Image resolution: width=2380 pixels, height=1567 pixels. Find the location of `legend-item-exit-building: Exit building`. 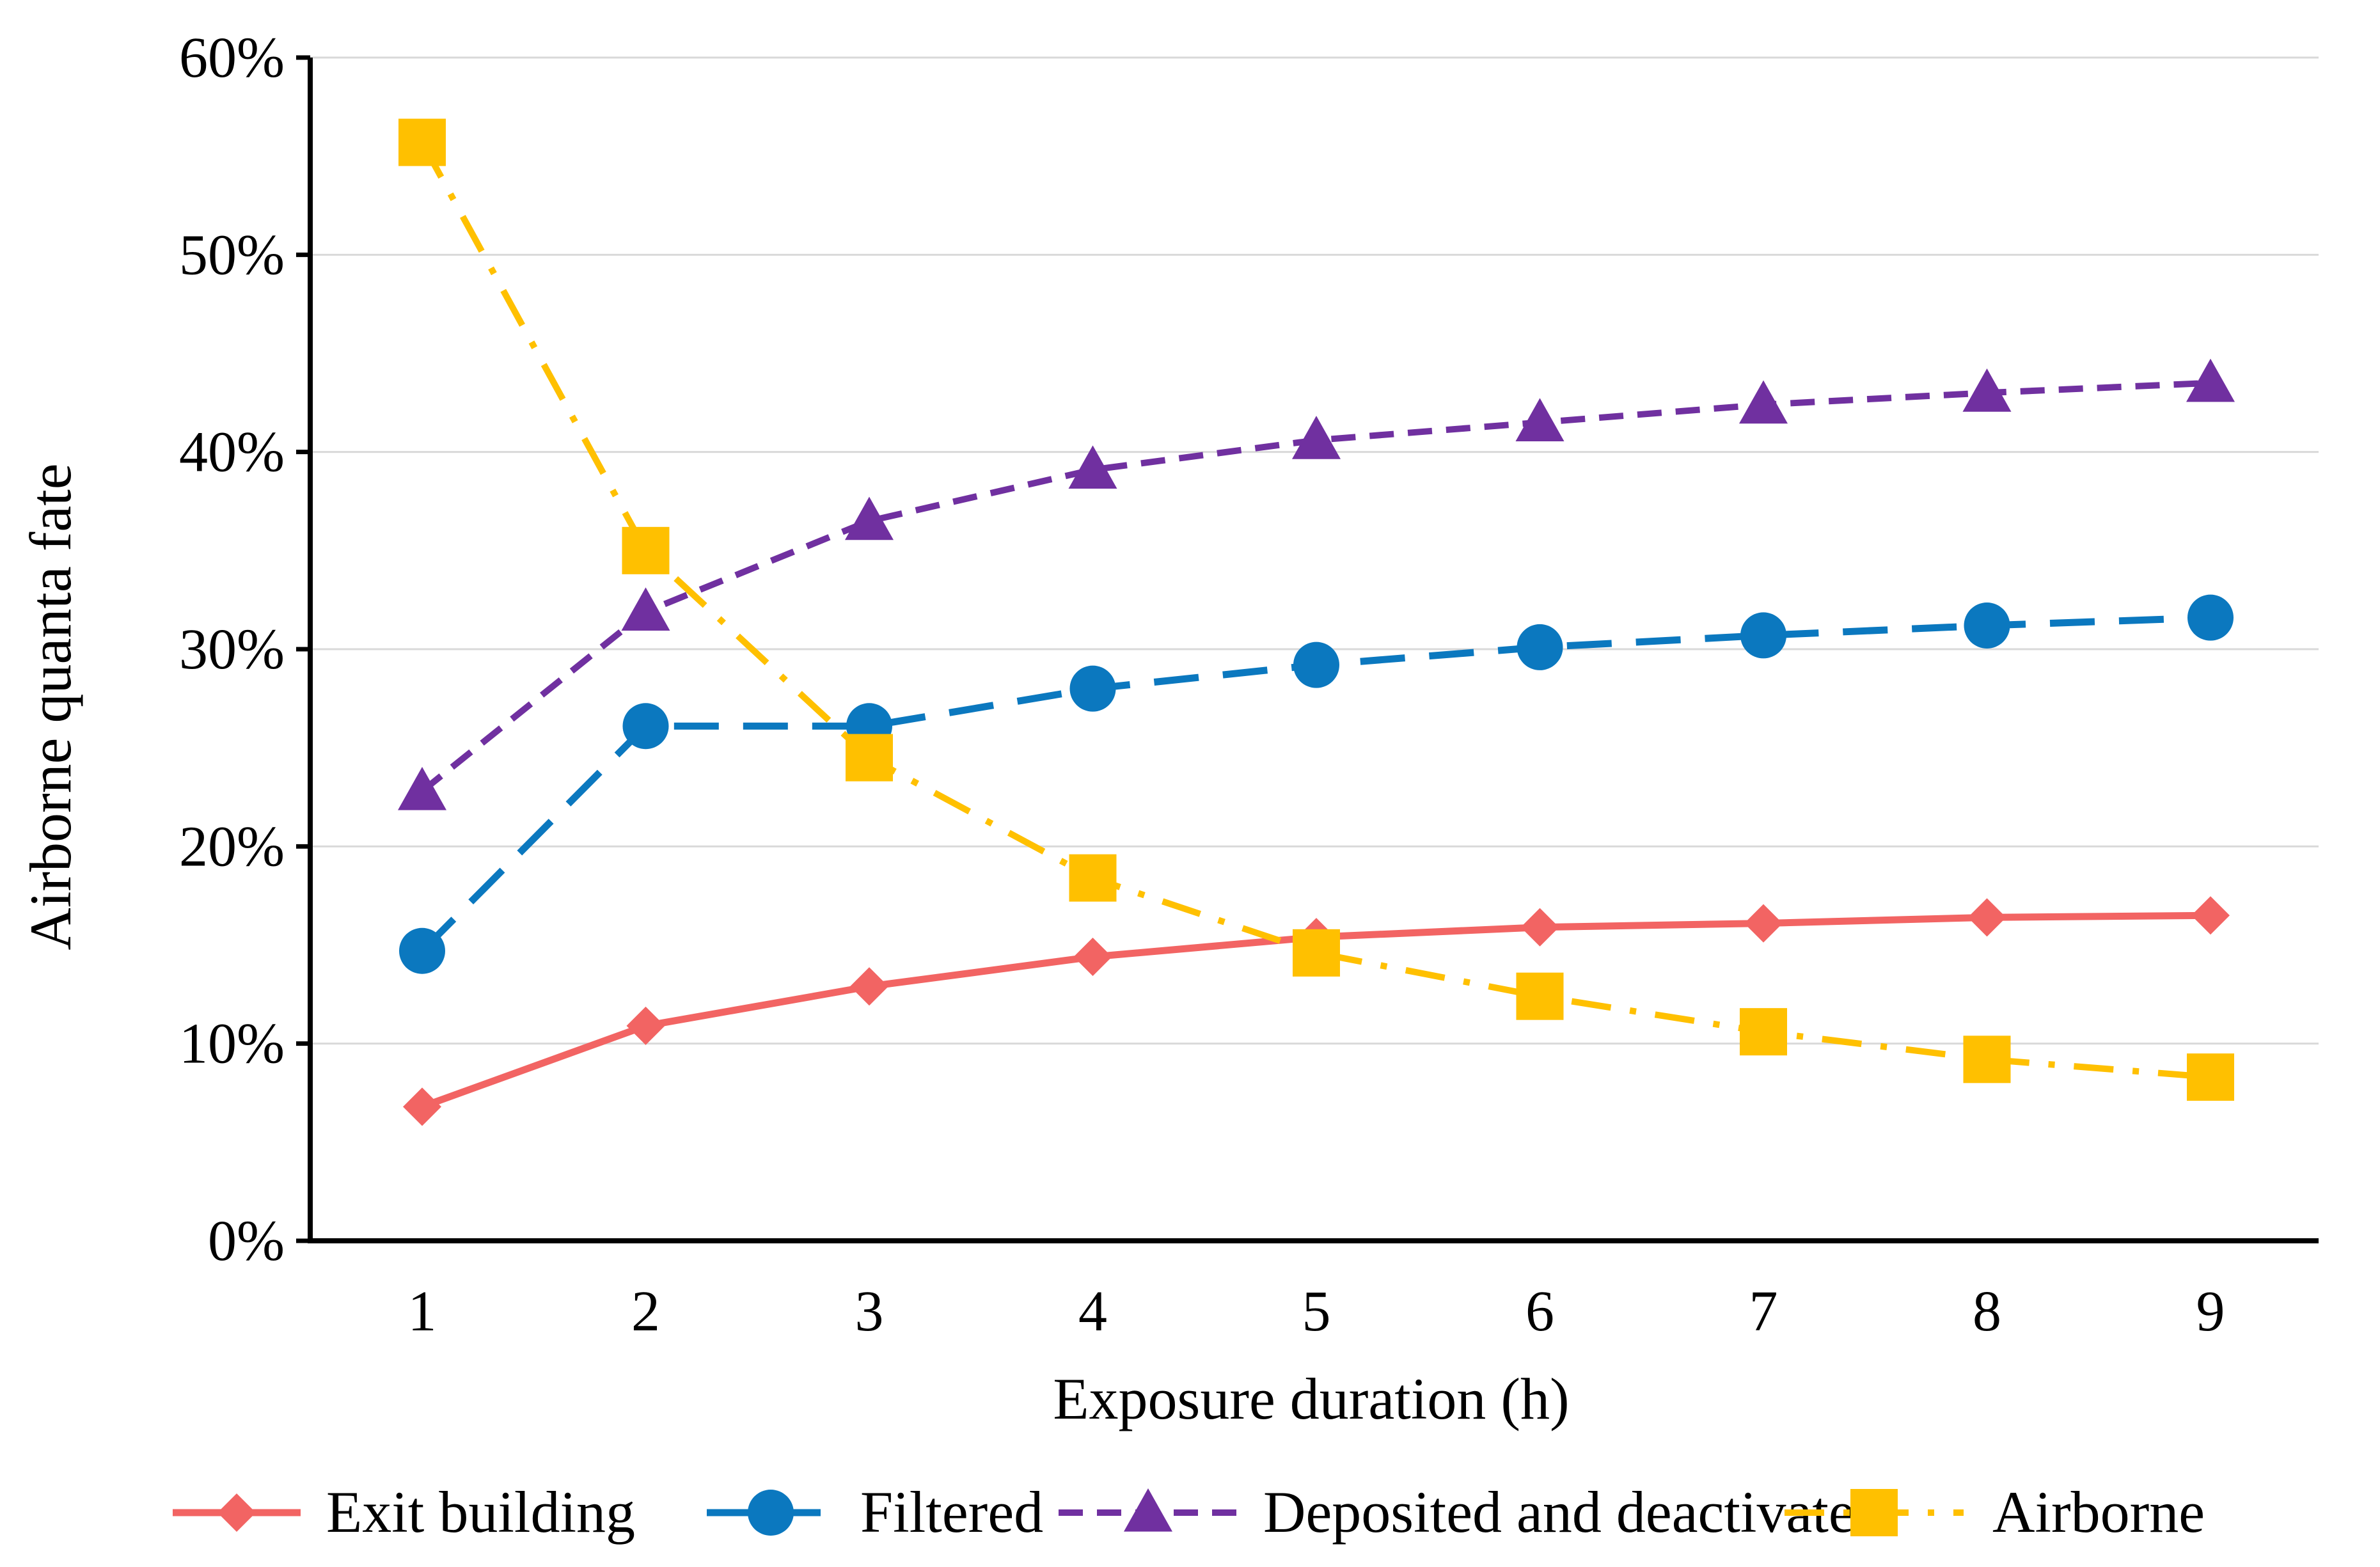

legend-item-exit-building: Exit building is located at coordinates (404, 1512).